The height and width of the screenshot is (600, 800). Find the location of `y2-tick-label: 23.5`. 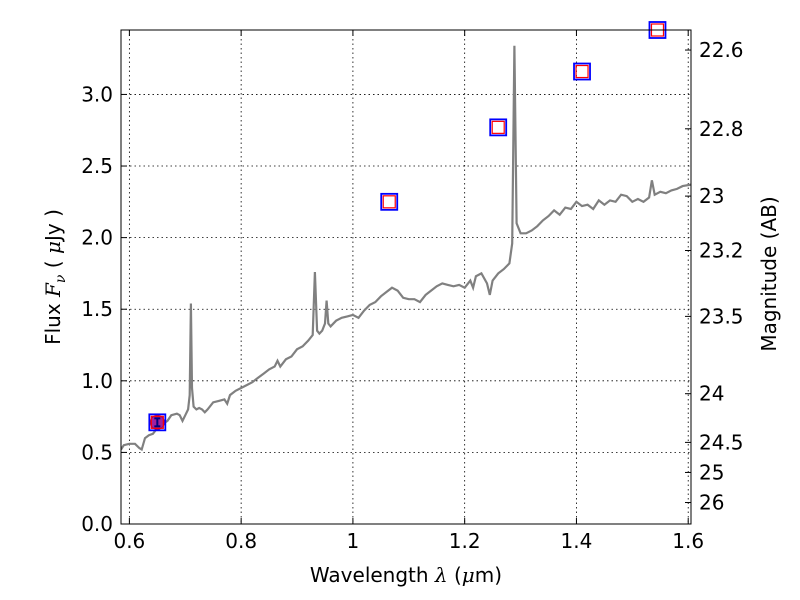

y2-tick-label: 23.5 is located at coordinates (721, 316).